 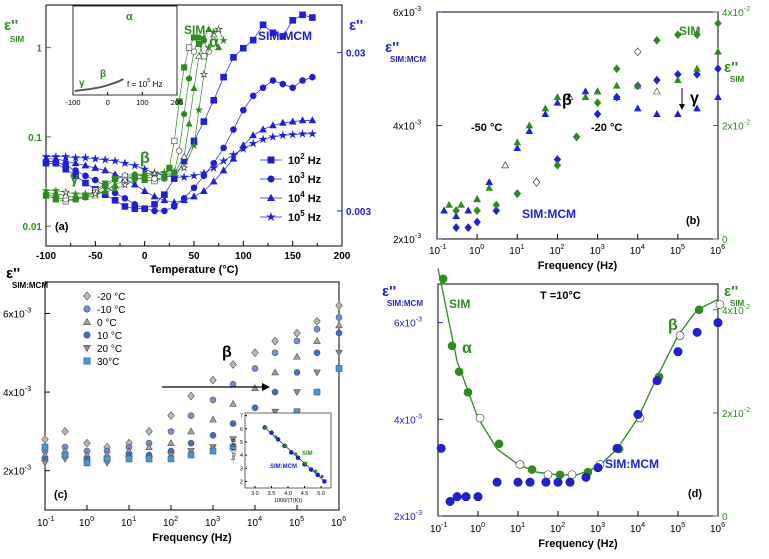 What do you see at coordinates (288, 494) in the screenshot?
I see `inset-x-tick-label: 4.0` at bounding box center [288, 494].